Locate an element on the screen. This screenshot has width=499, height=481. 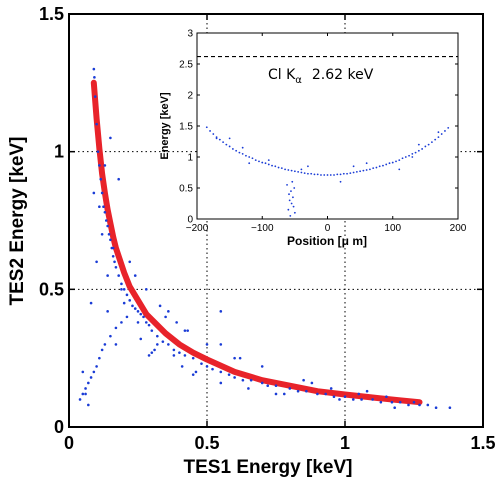
inset-x-tick-label-2: 0 is located at coordinates (328, 228).